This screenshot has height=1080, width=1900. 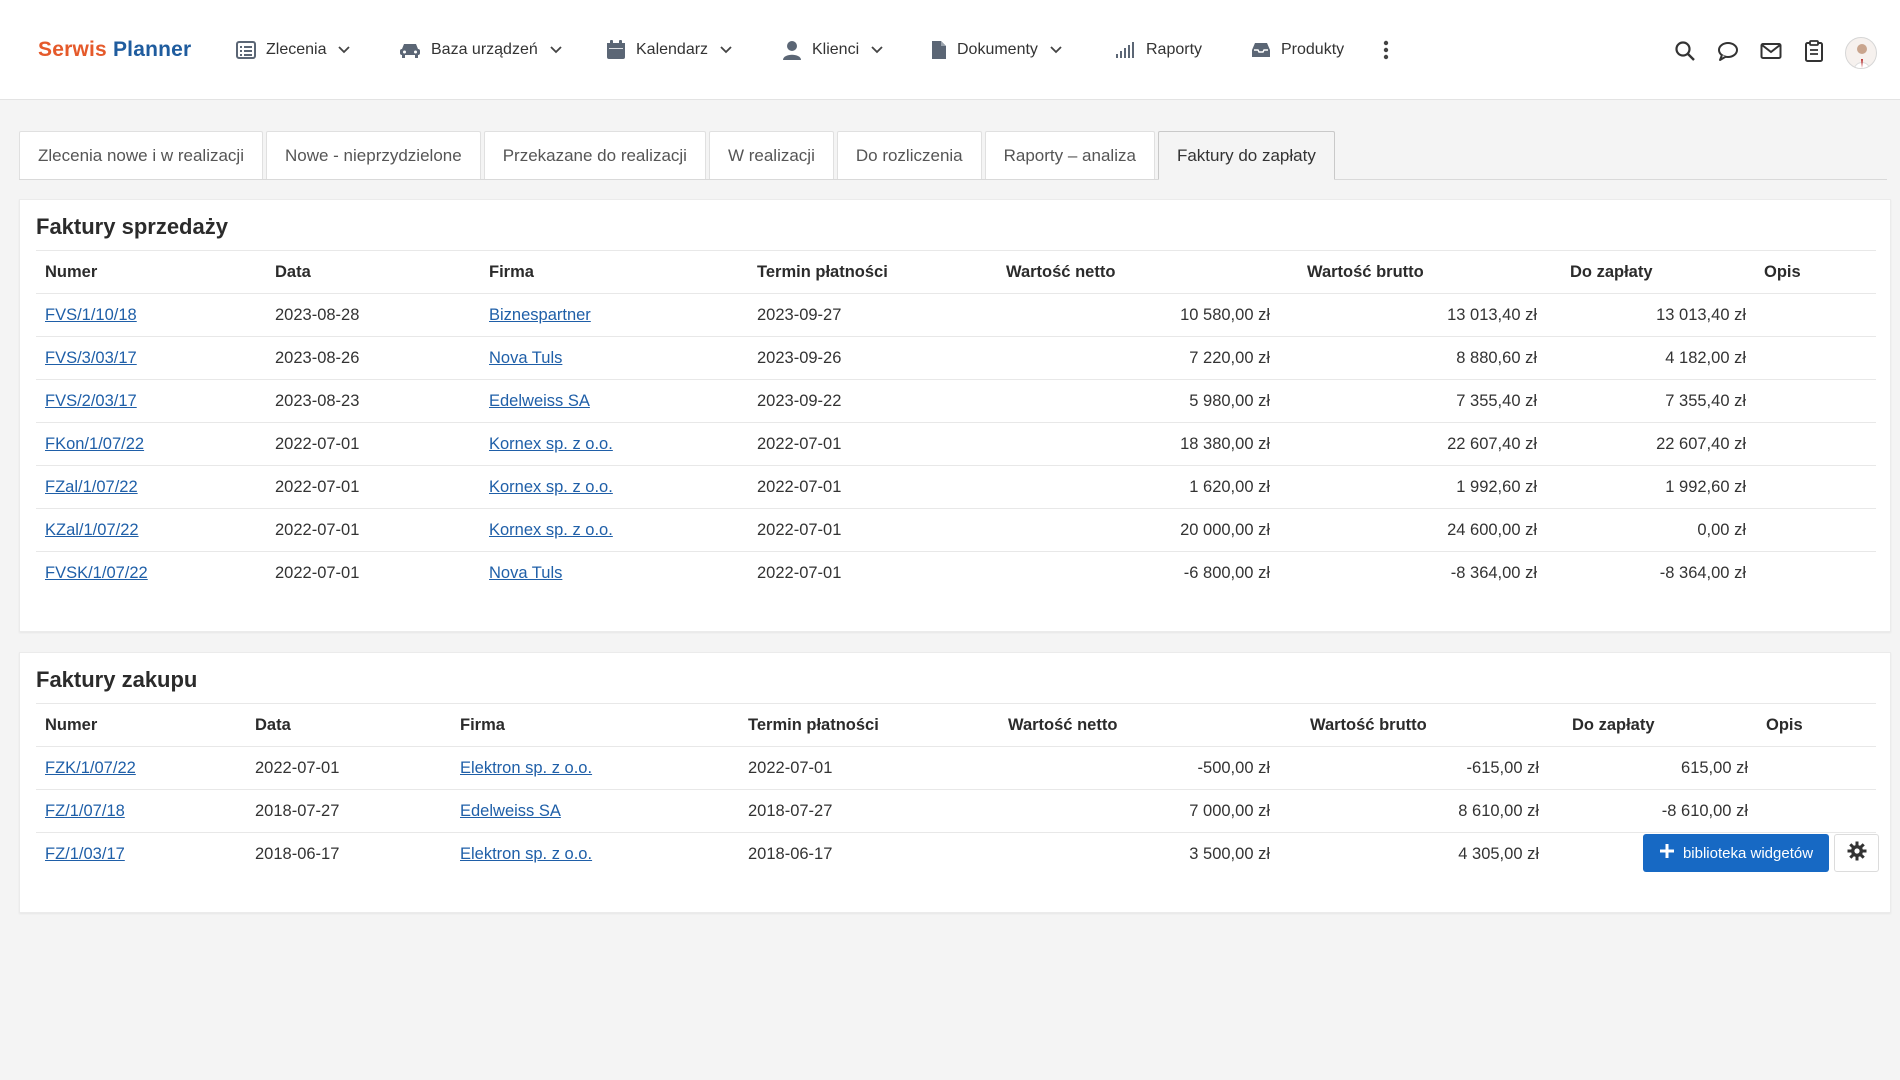 What do you see at coordinates (91, 314) in the screenshot?
I see `invoice-number-link: FVS/1/10/18` at bounding box center [91, 314].